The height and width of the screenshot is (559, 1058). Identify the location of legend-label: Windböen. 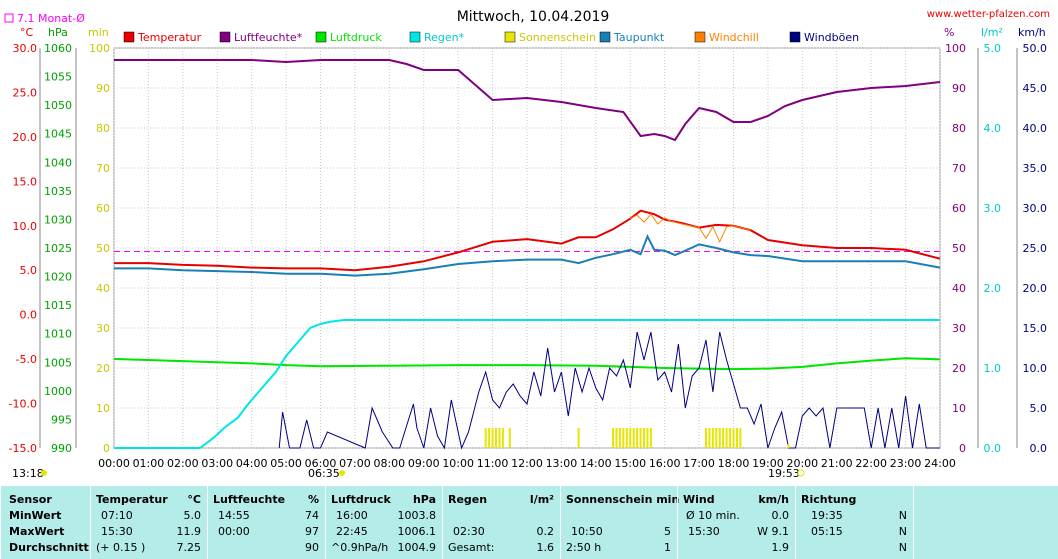
(831, 37).